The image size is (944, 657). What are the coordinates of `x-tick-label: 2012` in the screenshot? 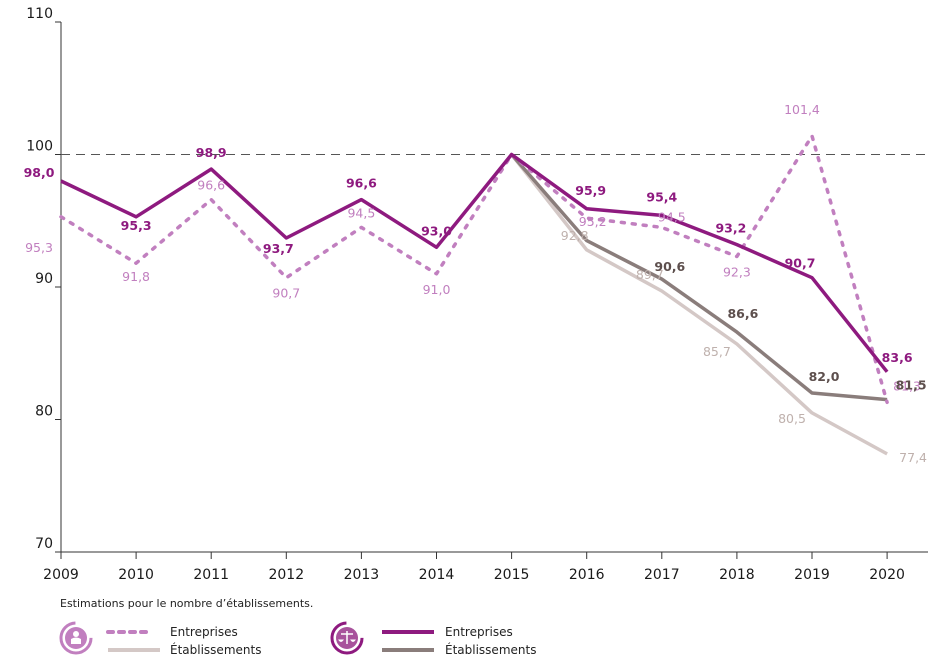 It's located at (286, 575).